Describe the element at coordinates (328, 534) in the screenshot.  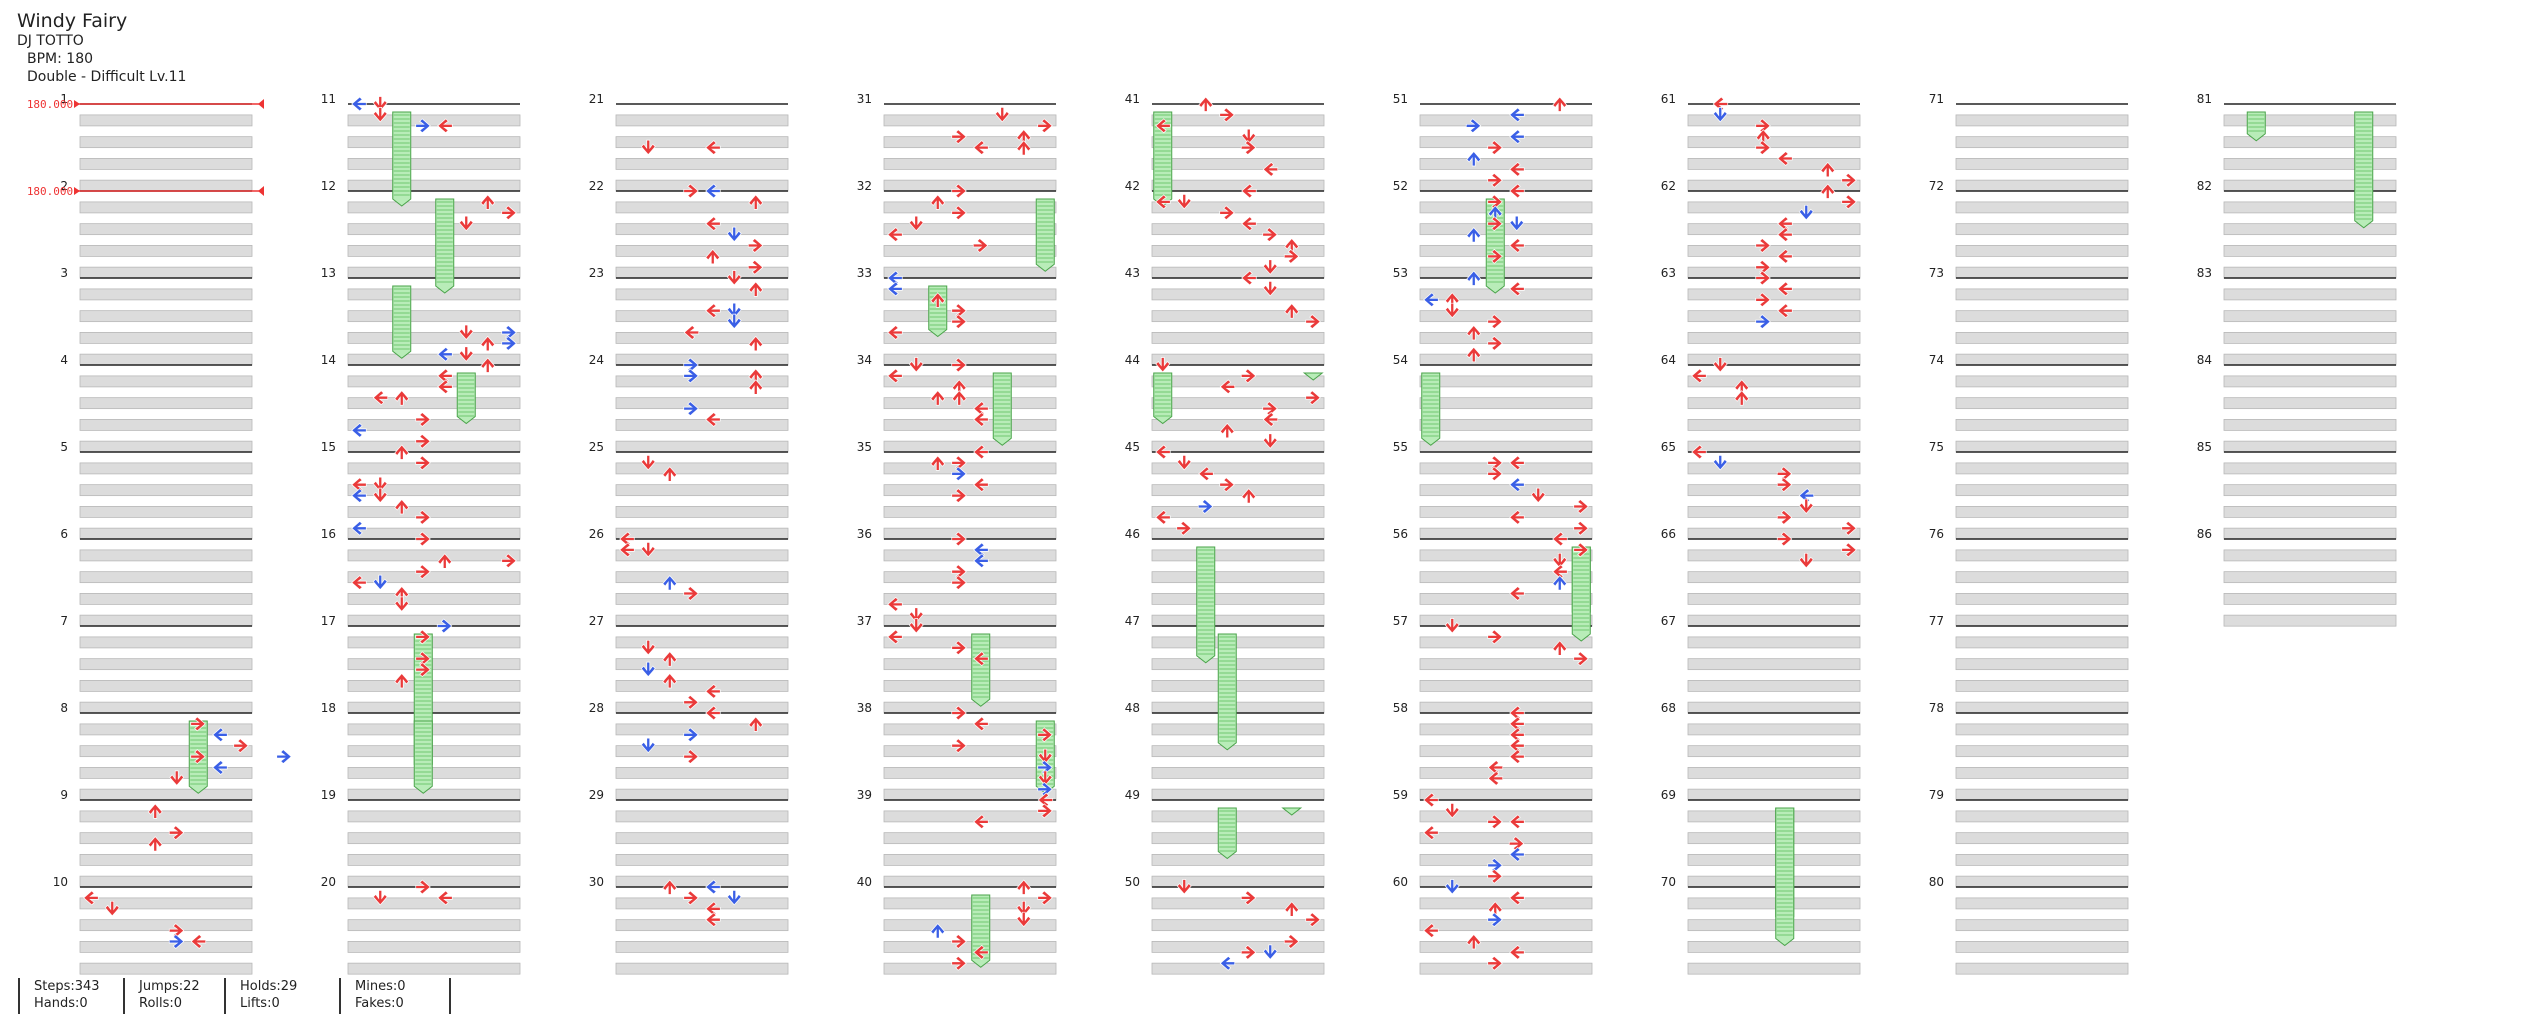
I see `measure-number: 16` at that location.